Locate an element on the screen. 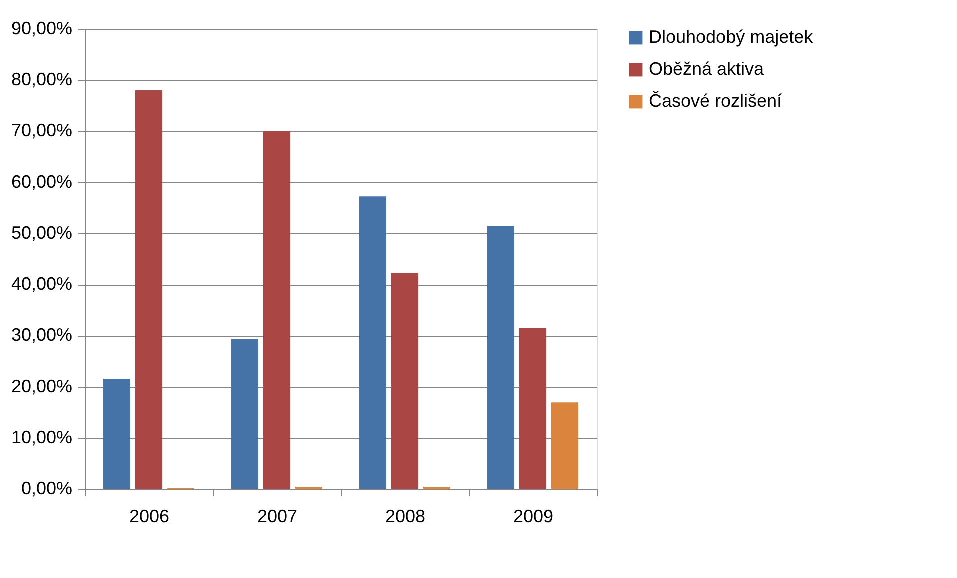  x-tick-label: 2006 is located at coordinates (149, 516).